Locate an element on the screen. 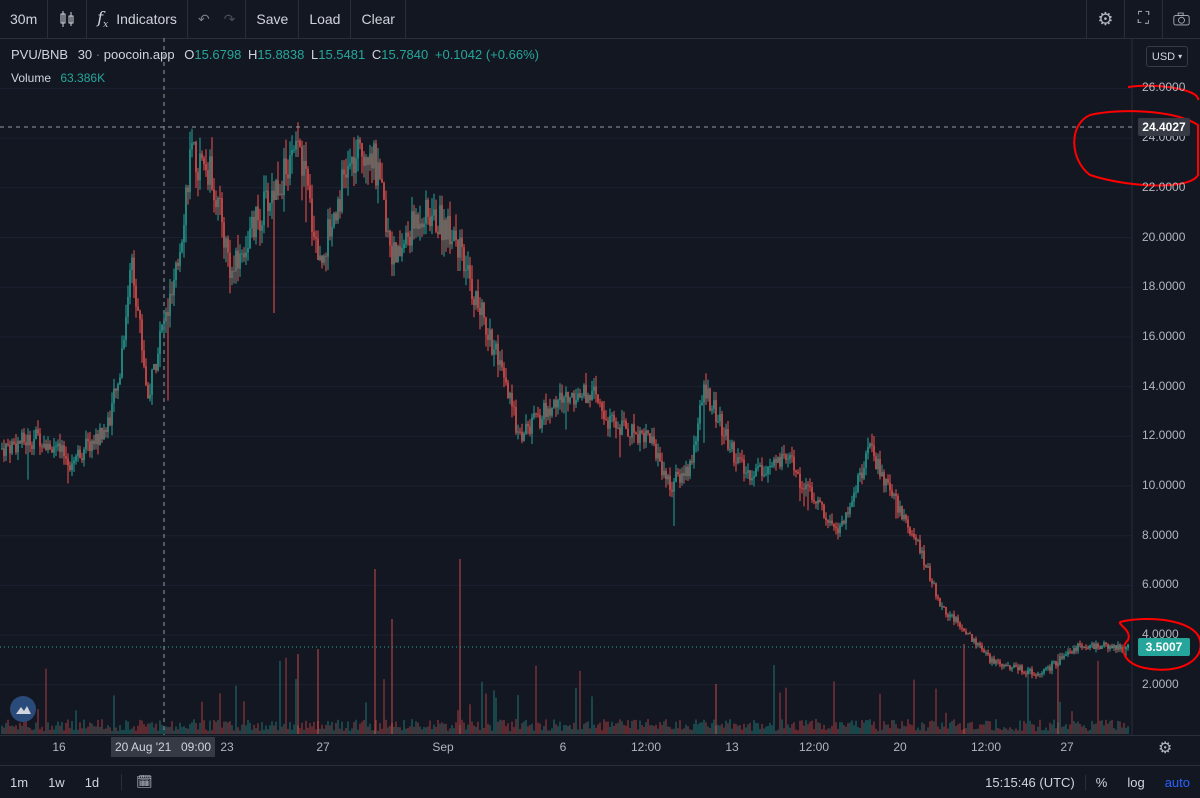 The width and height of the screenshot is (1200, 798). clear-button: Clear is located at coordinates (378, 19).